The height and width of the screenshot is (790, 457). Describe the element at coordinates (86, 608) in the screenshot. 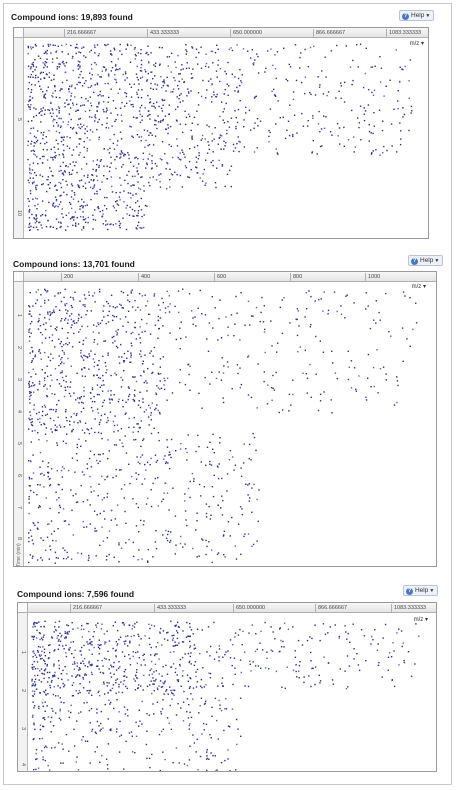

I see `x-tick-label: 216.666667` at that location.